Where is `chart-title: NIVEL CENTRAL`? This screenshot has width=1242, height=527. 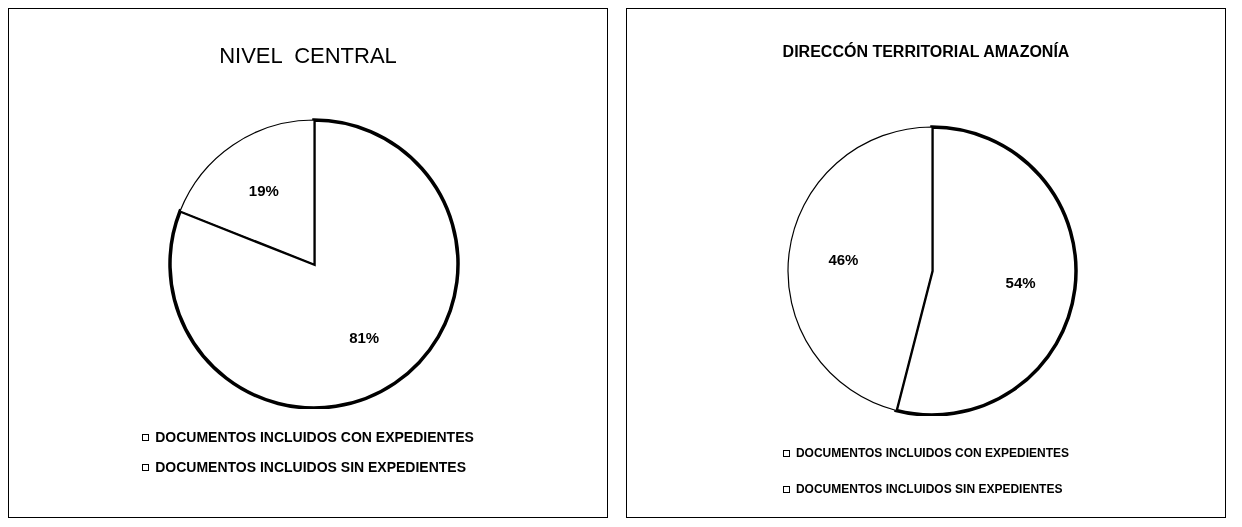 chart-title: NIVEL CENTRAL is located at coordinates (308, 56).